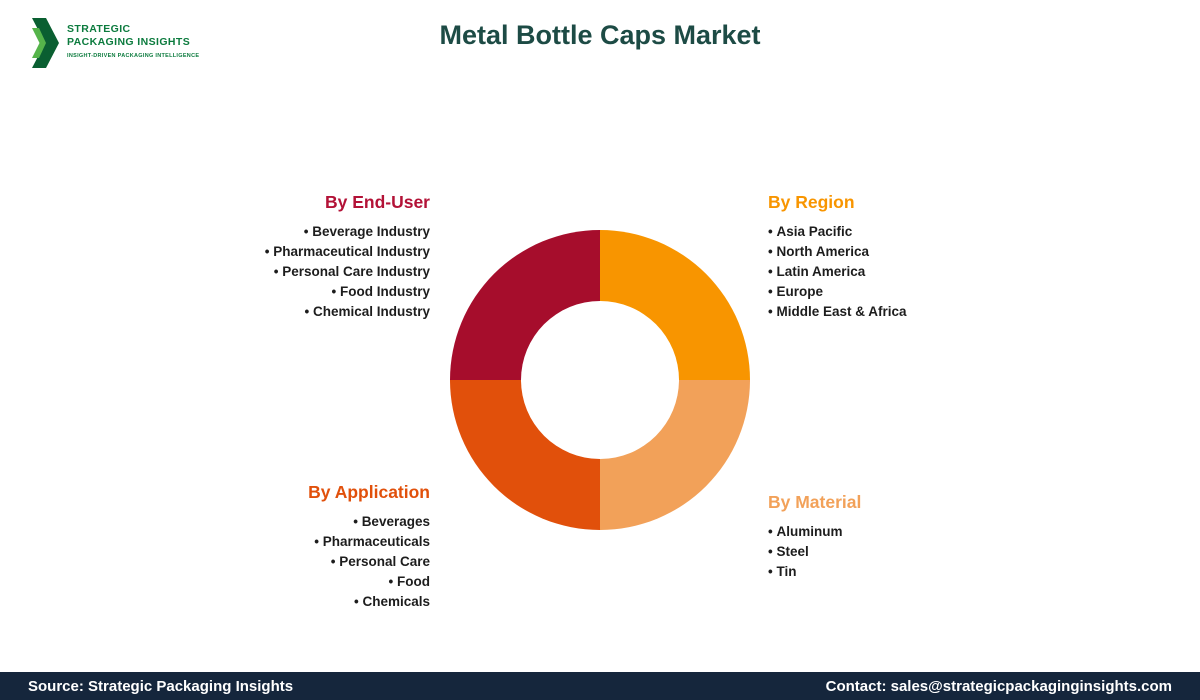  I want to click on list-item: Personal Care Industry, so click(275, 272).